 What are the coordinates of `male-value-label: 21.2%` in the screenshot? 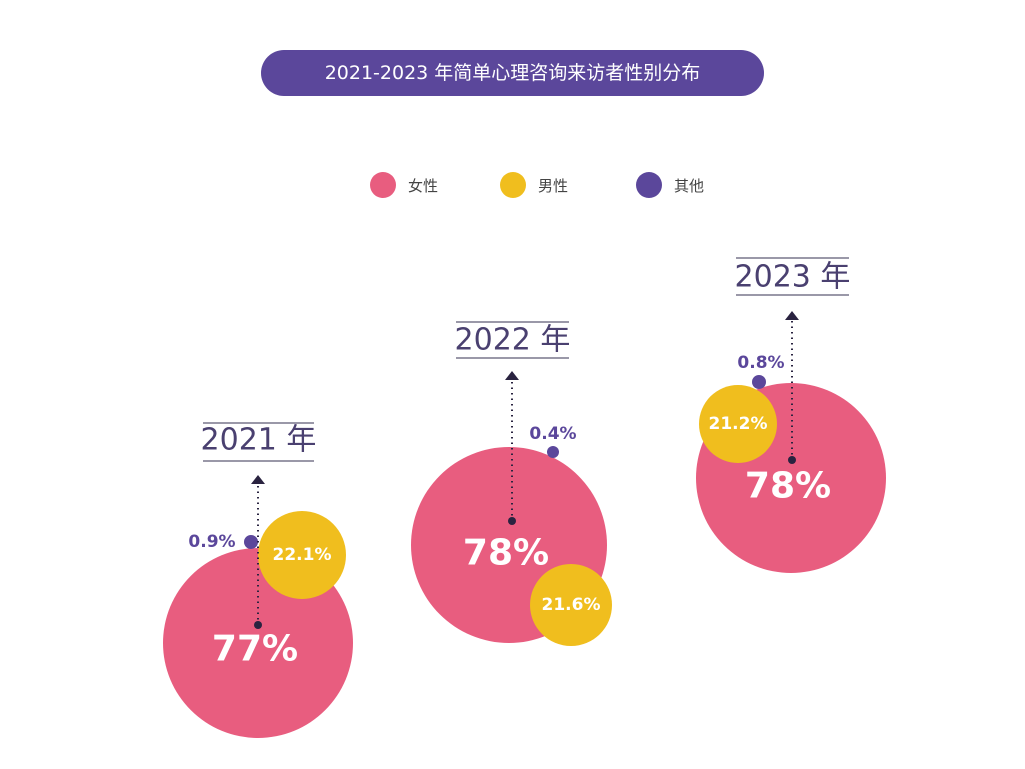 It's located at (738, 424).